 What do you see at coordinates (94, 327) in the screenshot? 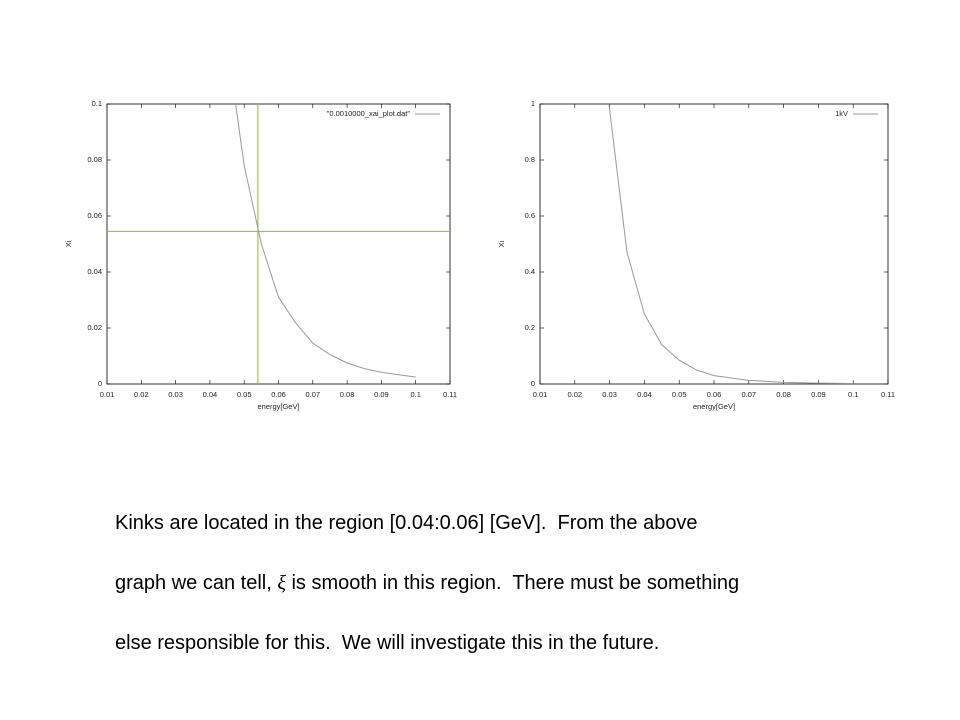
I see `y-tick-label: 0.02` at bounding box center [94, 327].